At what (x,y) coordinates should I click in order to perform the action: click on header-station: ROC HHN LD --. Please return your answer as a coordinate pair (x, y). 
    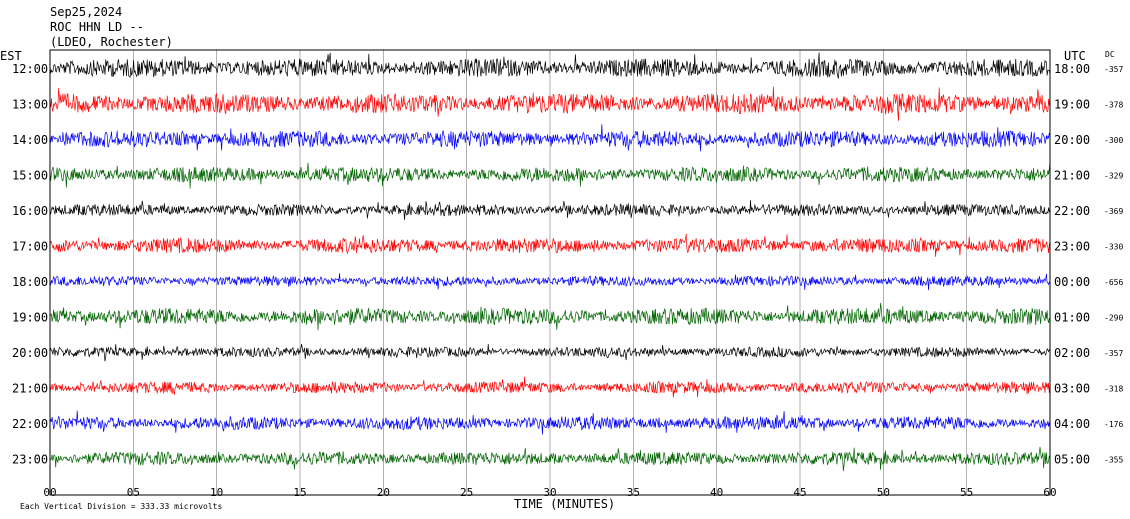
    Looking at the image, I should click on (97, 27).